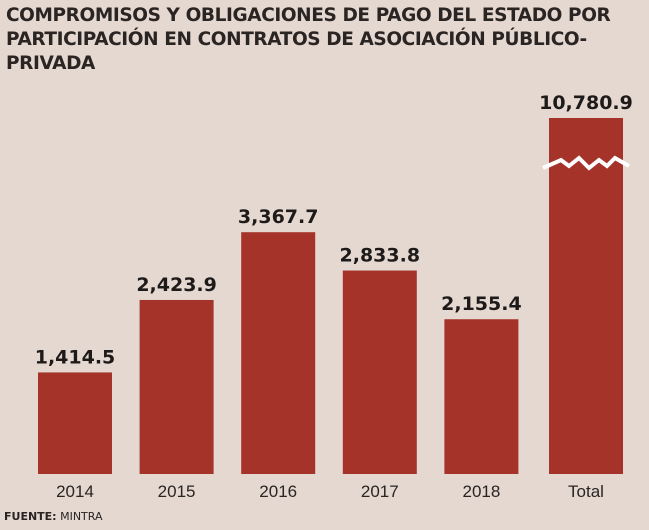 The width and height of the screenshot is (649, 530). Describe the element at coordinates (75, 357) in the screenshot. I see `value-label-2014: 1,414.5` at that location.